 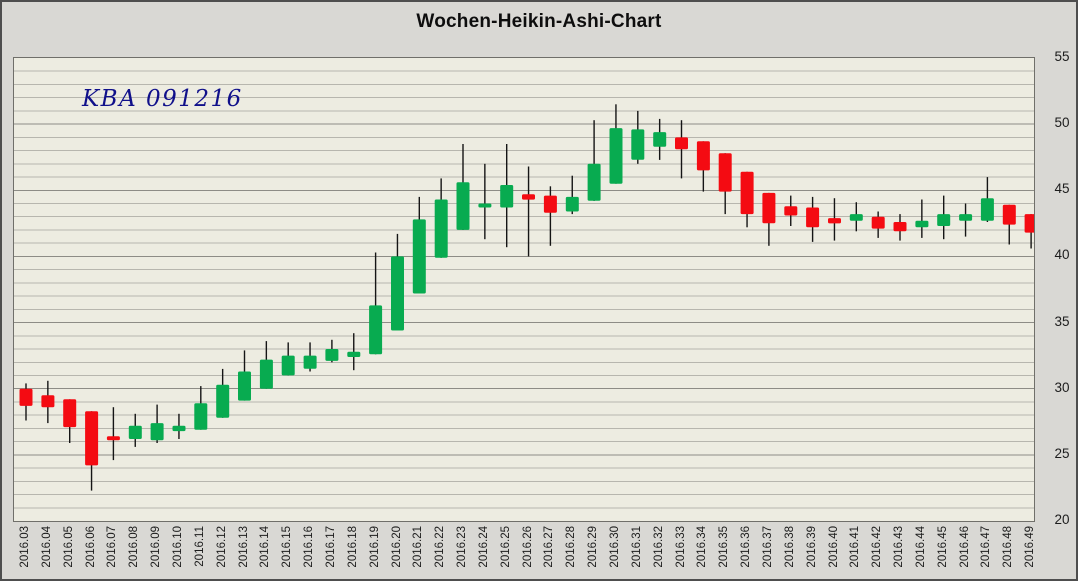 I want to click on x-tick-label-2016.41: 2016.41, so click(x=855, y=547).